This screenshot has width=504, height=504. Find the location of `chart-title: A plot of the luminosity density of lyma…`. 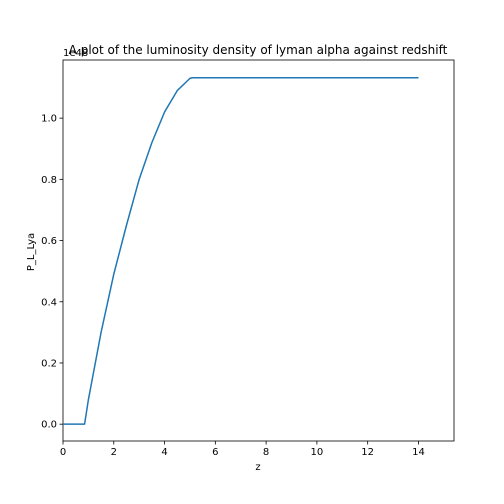

chart-title: A plot of the luminosity density of lyma… is located at coordinates (258, 50).